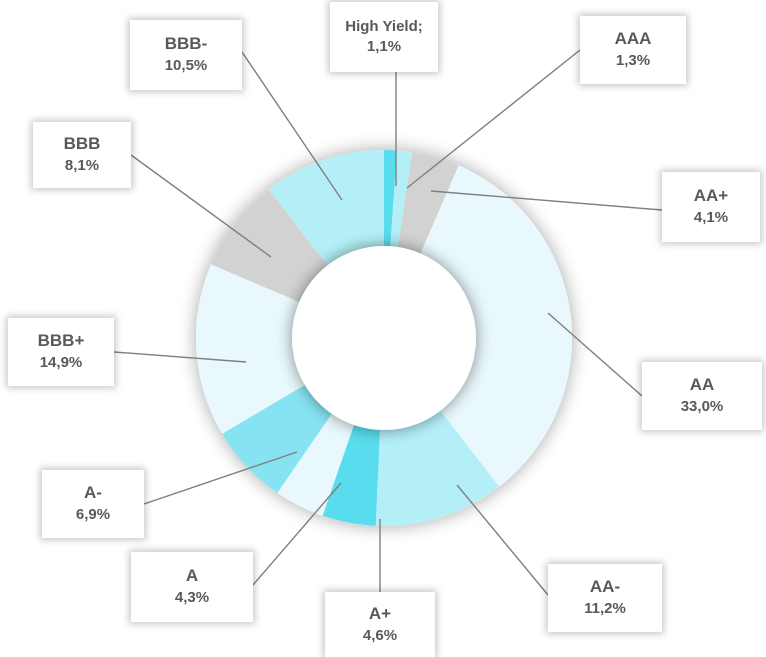 The image size is (766, 657). What do you see at coordinates (605, 598) in the screenshot?
I see `data-label-callout: AA- 11,2%` at bounding box center [605, 598].